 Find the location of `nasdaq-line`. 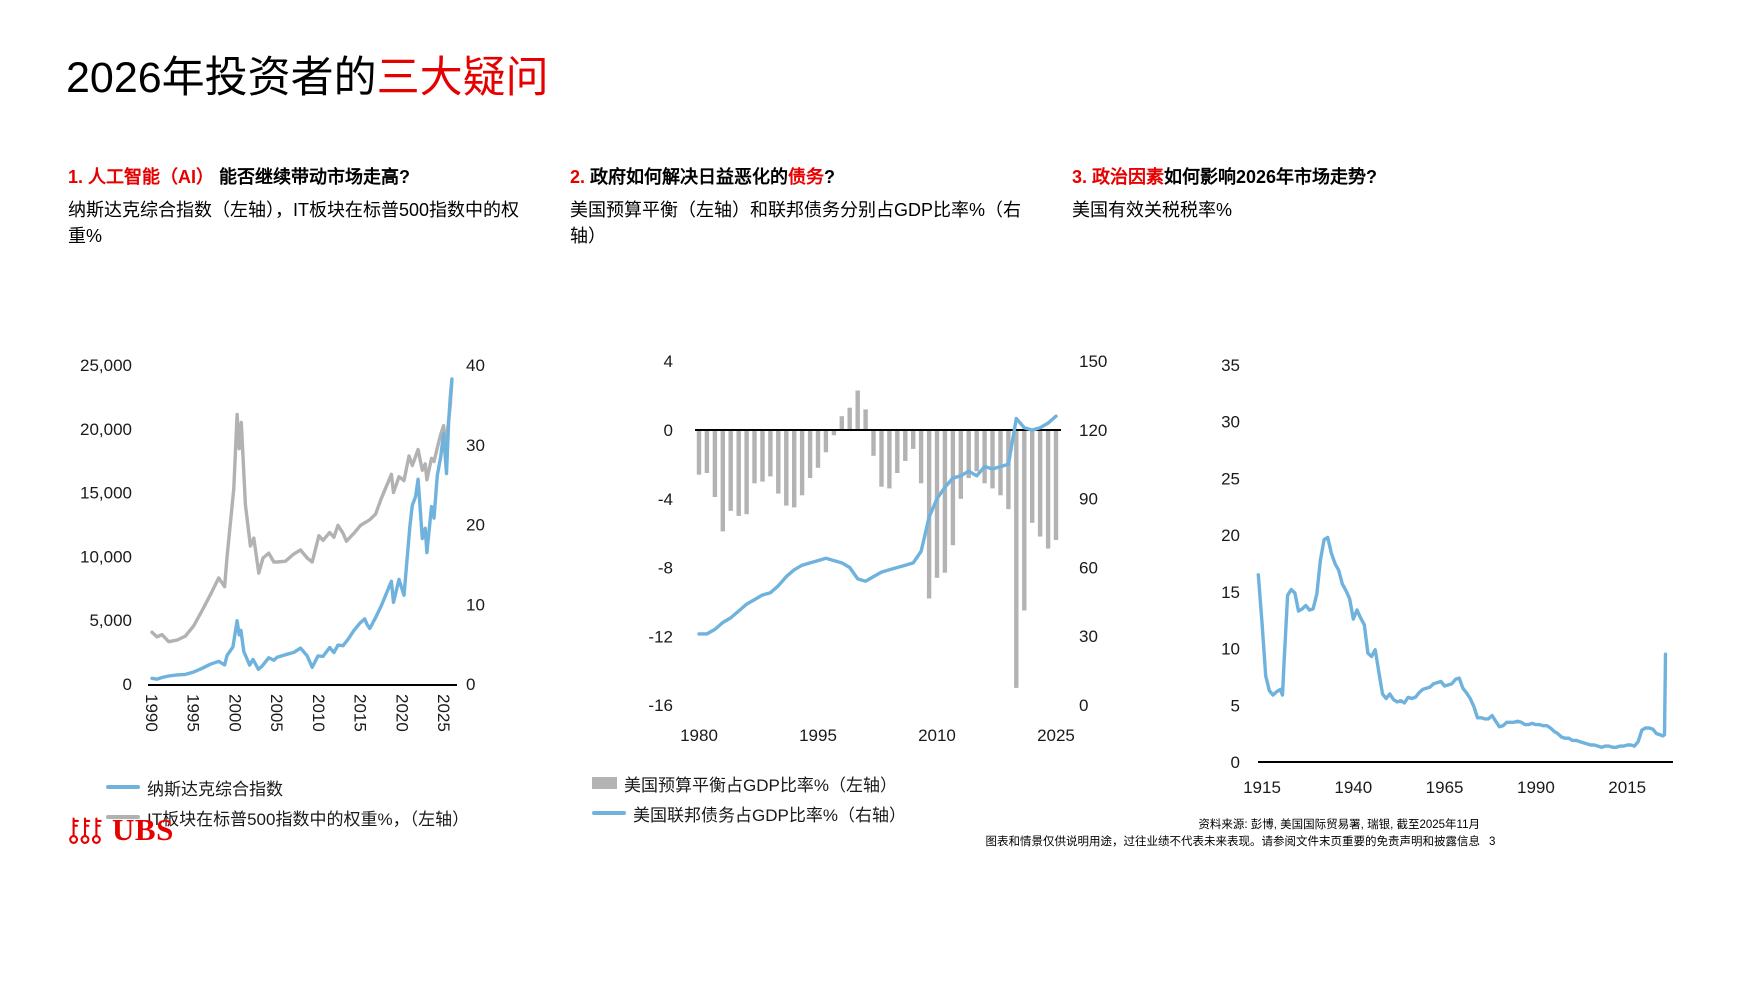

nasdaq-line is located at coordinates (302, 529).